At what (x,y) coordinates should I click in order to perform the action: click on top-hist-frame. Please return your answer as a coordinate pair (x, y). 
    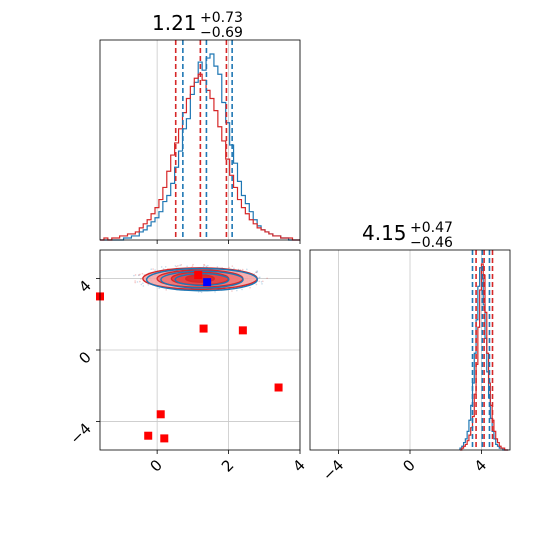
    Looking at the image, I should click on (200, 140).